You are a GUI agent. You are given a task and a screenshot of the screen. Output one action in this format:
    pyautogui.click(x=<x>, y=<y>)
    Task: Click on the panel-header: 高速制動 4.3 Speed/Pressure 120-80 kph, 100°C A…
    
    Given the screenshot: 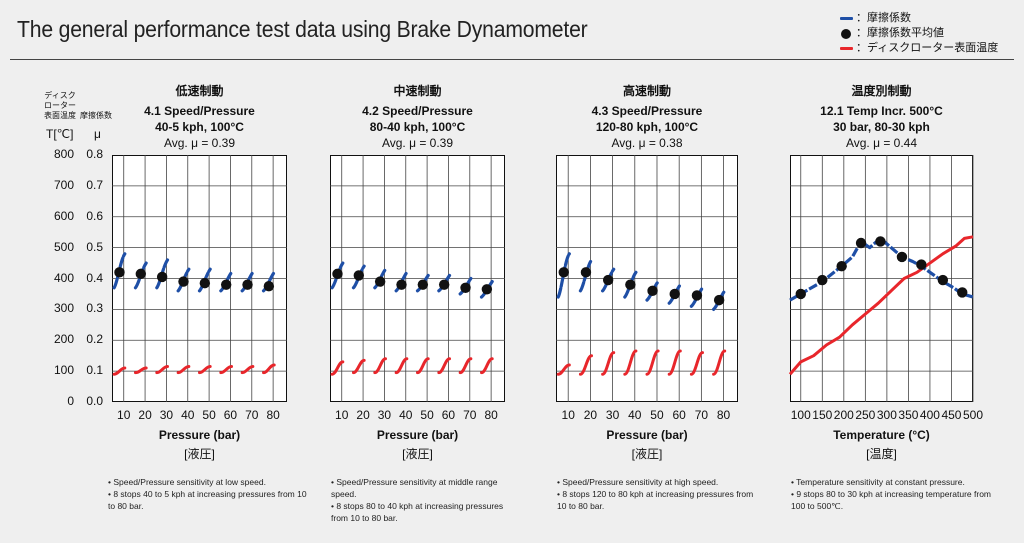 What is the action you would take?
    pyautogui.click(x=647, y=117)
    